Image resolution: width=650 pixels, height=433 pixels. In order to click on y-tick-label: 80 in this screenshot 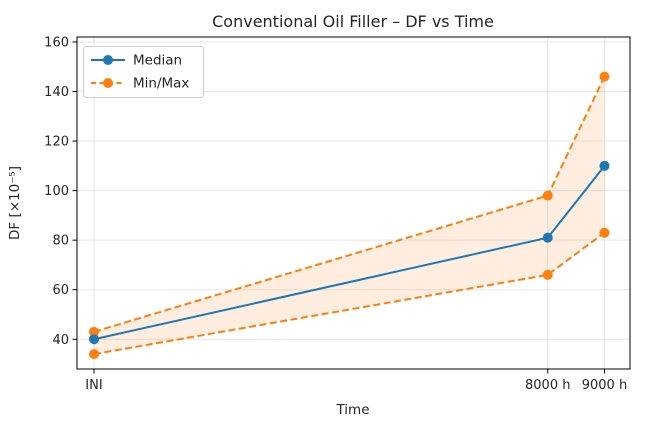, I will do `click(60, 241)`.